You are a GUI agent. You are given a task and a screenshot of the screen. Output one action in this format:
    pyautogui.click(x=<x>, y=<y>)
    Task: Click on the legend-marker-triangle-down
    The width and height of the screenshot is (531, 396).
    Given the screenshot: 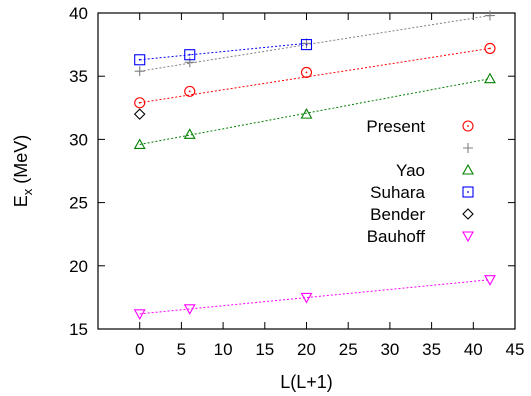 What is the action you would take?
    pyautogui.click(x=468, y=237)
    